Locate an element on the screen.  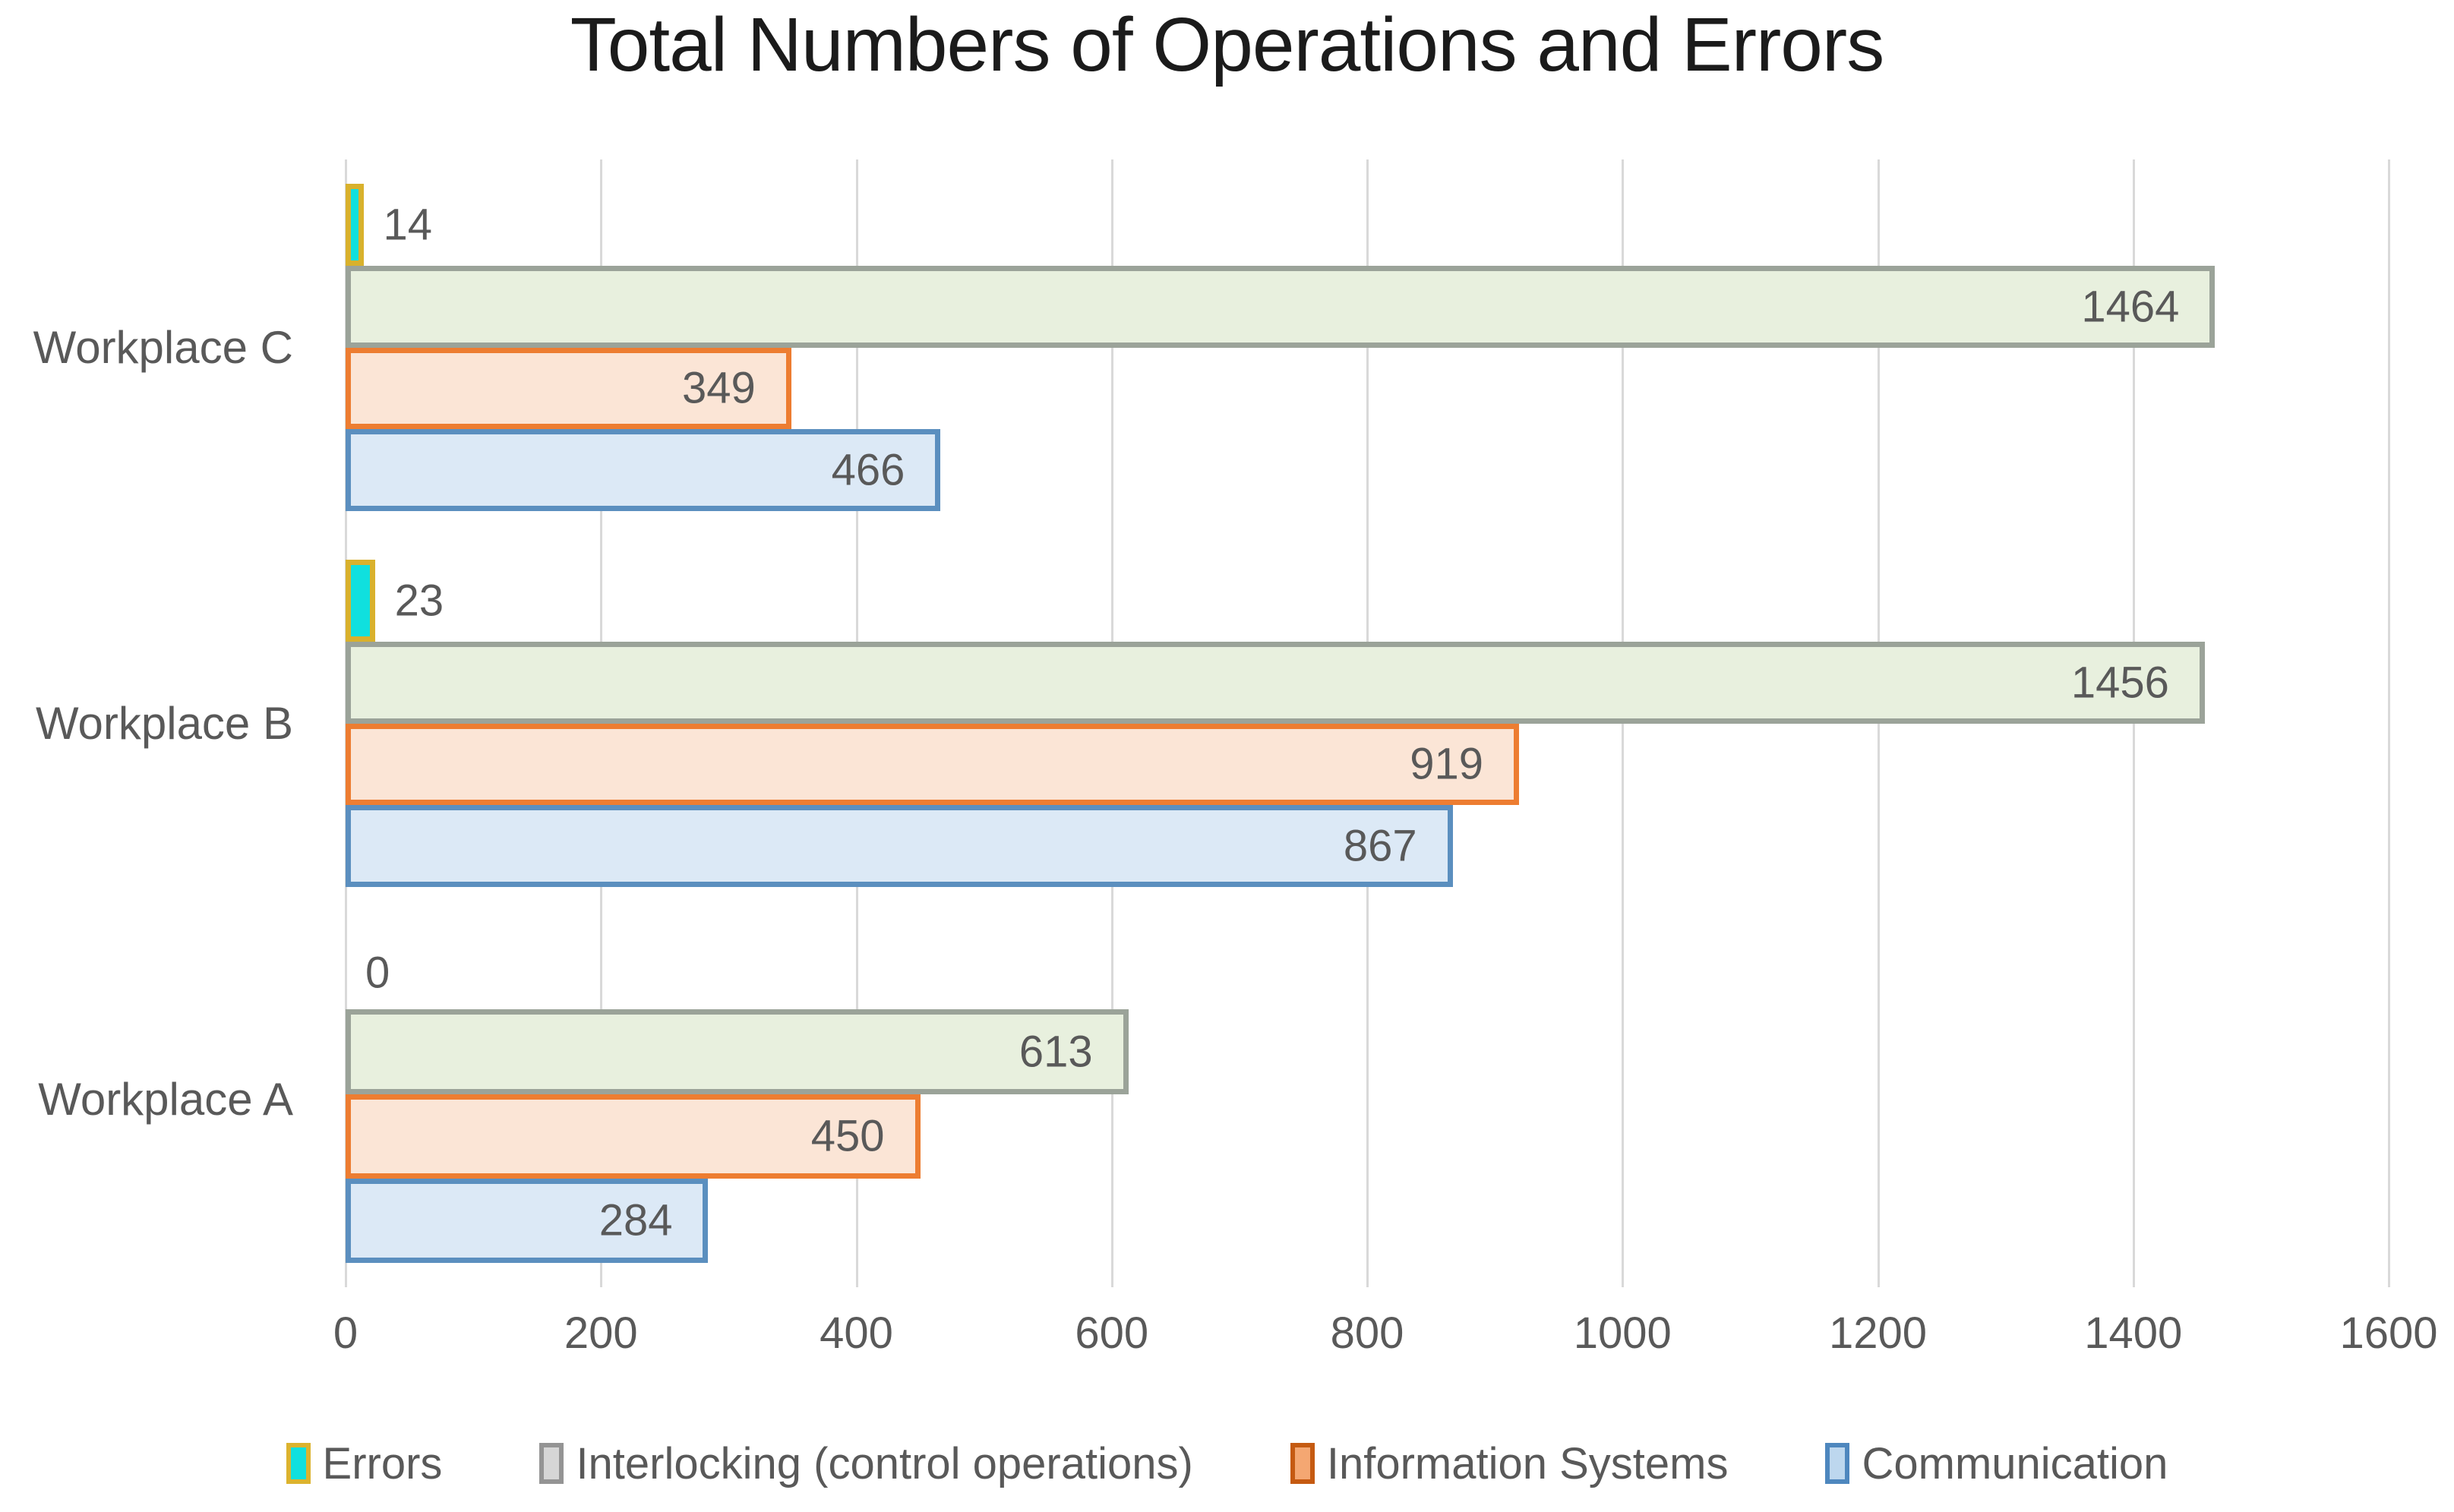
value-label: 349 is located at coordinates (719, 388).